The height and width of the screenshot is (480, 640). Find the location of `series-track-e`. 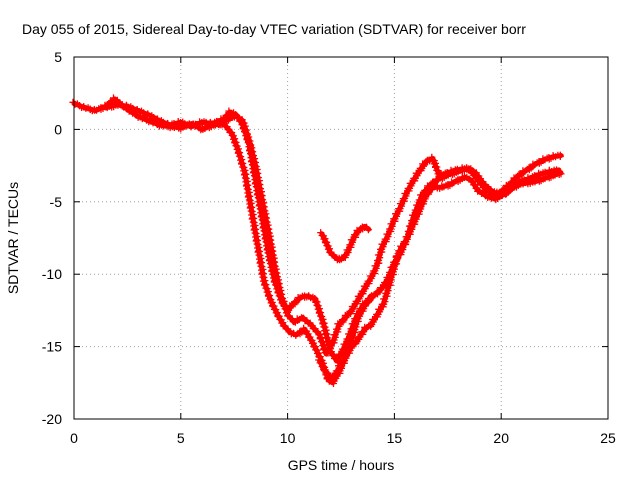

series-track-e is located at coordinates (345, 337).